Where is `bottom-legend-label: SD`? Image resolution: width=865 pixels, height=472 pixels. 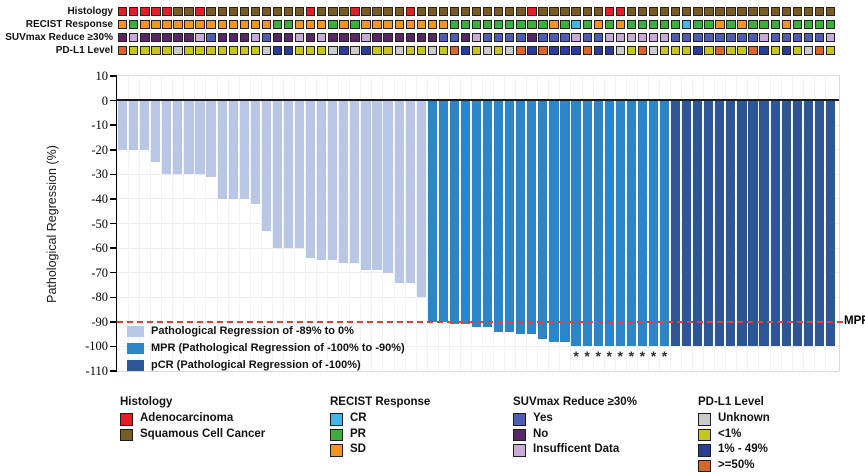 bottom-legend-label: SD is located at coordinates (358, 449).